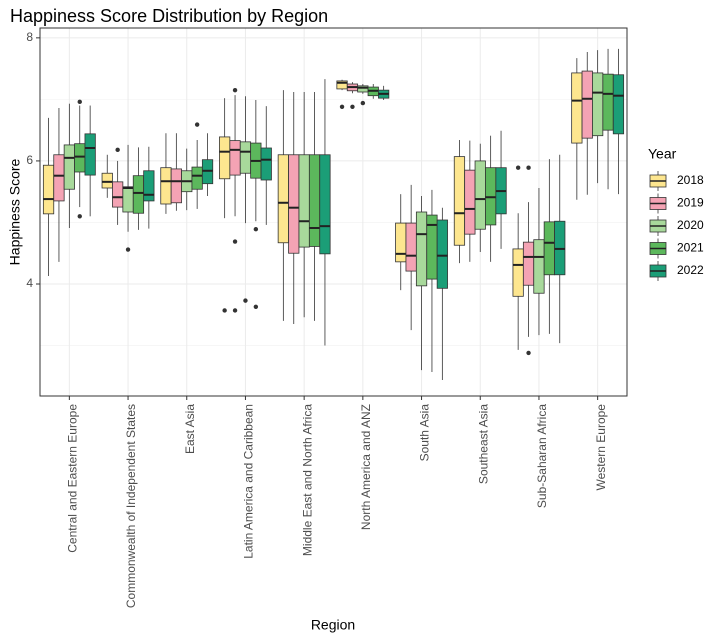  I want to click on y-tick-label: 6, so click(29, 160).